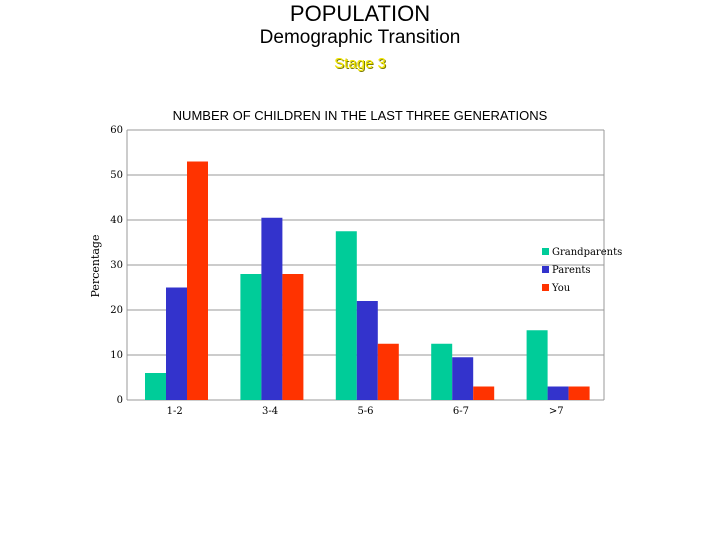  Describe the element at coordinates (116, 355) in the screenshot. I see `y-tick-label: 10` at that location.